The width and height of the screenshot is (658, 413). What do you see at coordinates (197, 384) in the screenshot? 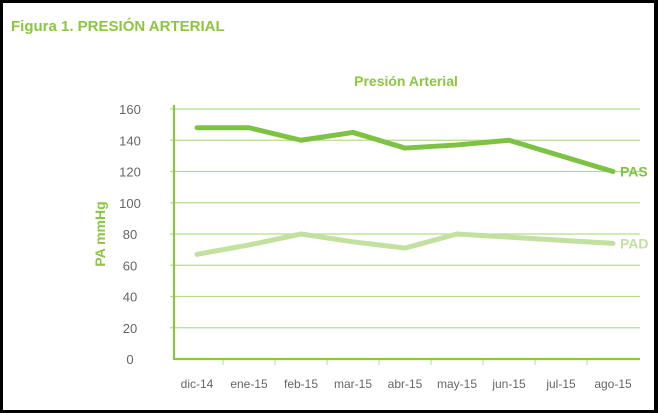
I see `x-tick-label: dic-14` at bounding box center [197, 384].